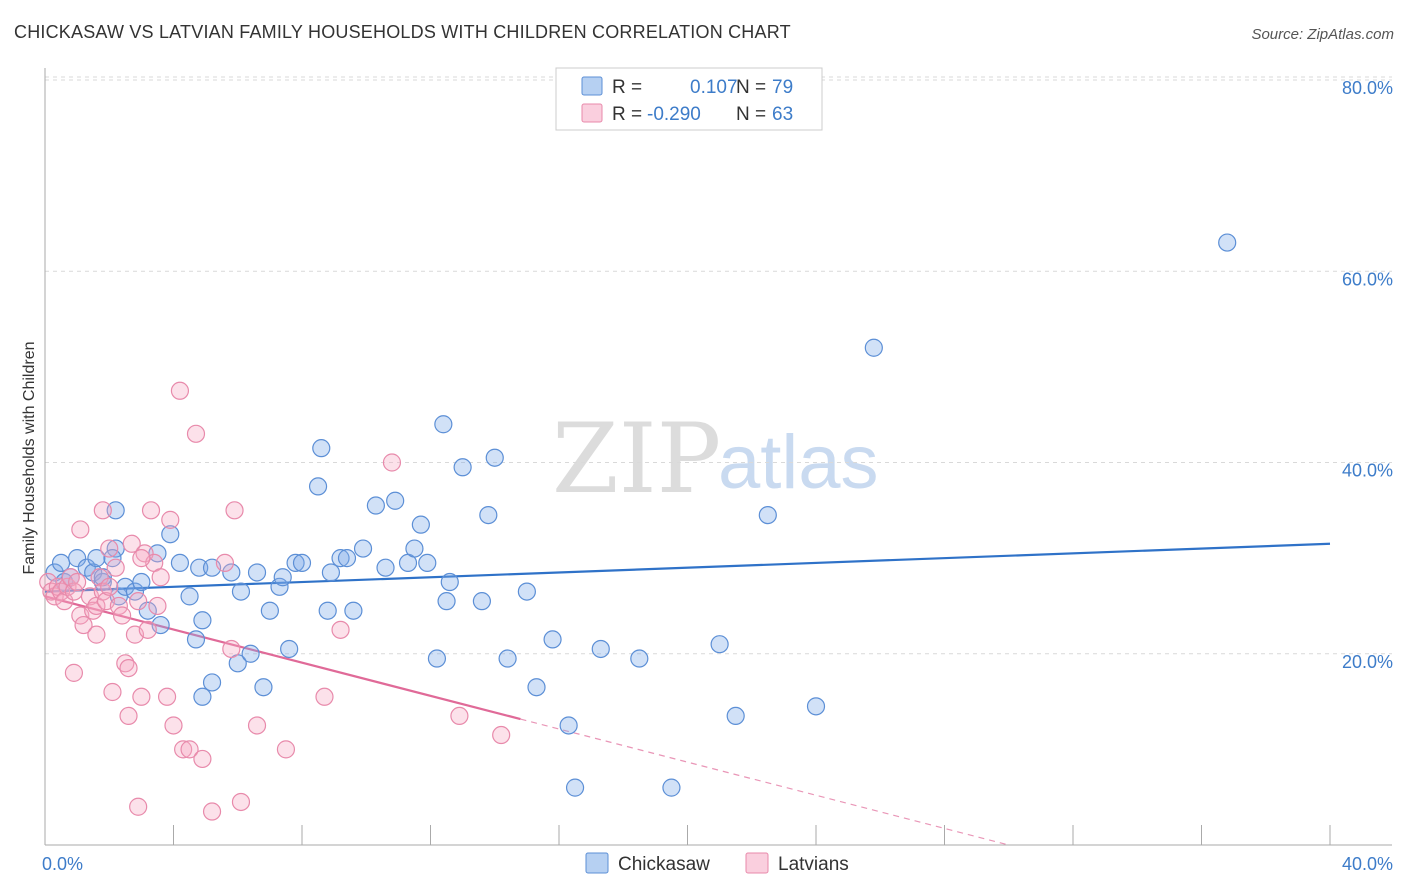  I want to click on y-tick-label: 20.0%, so click(1367, 662).